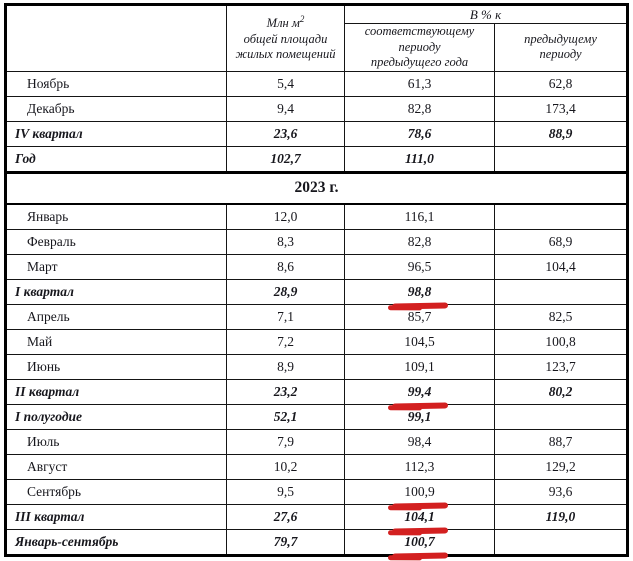 The width and height of the screenshot is (633, 561). I want to click on area-value-text: 23,2, so click(286, 391).